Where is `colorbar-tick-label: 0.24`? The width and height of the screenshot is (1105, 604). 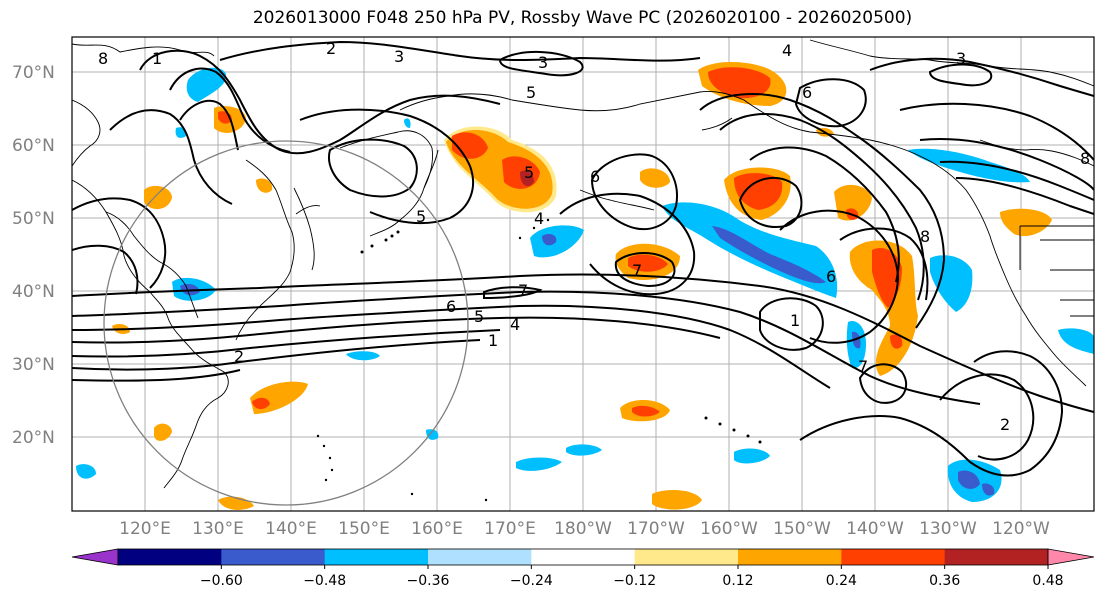
colorbar-tick-label: 0.24 is located at coordinates (841, 581).